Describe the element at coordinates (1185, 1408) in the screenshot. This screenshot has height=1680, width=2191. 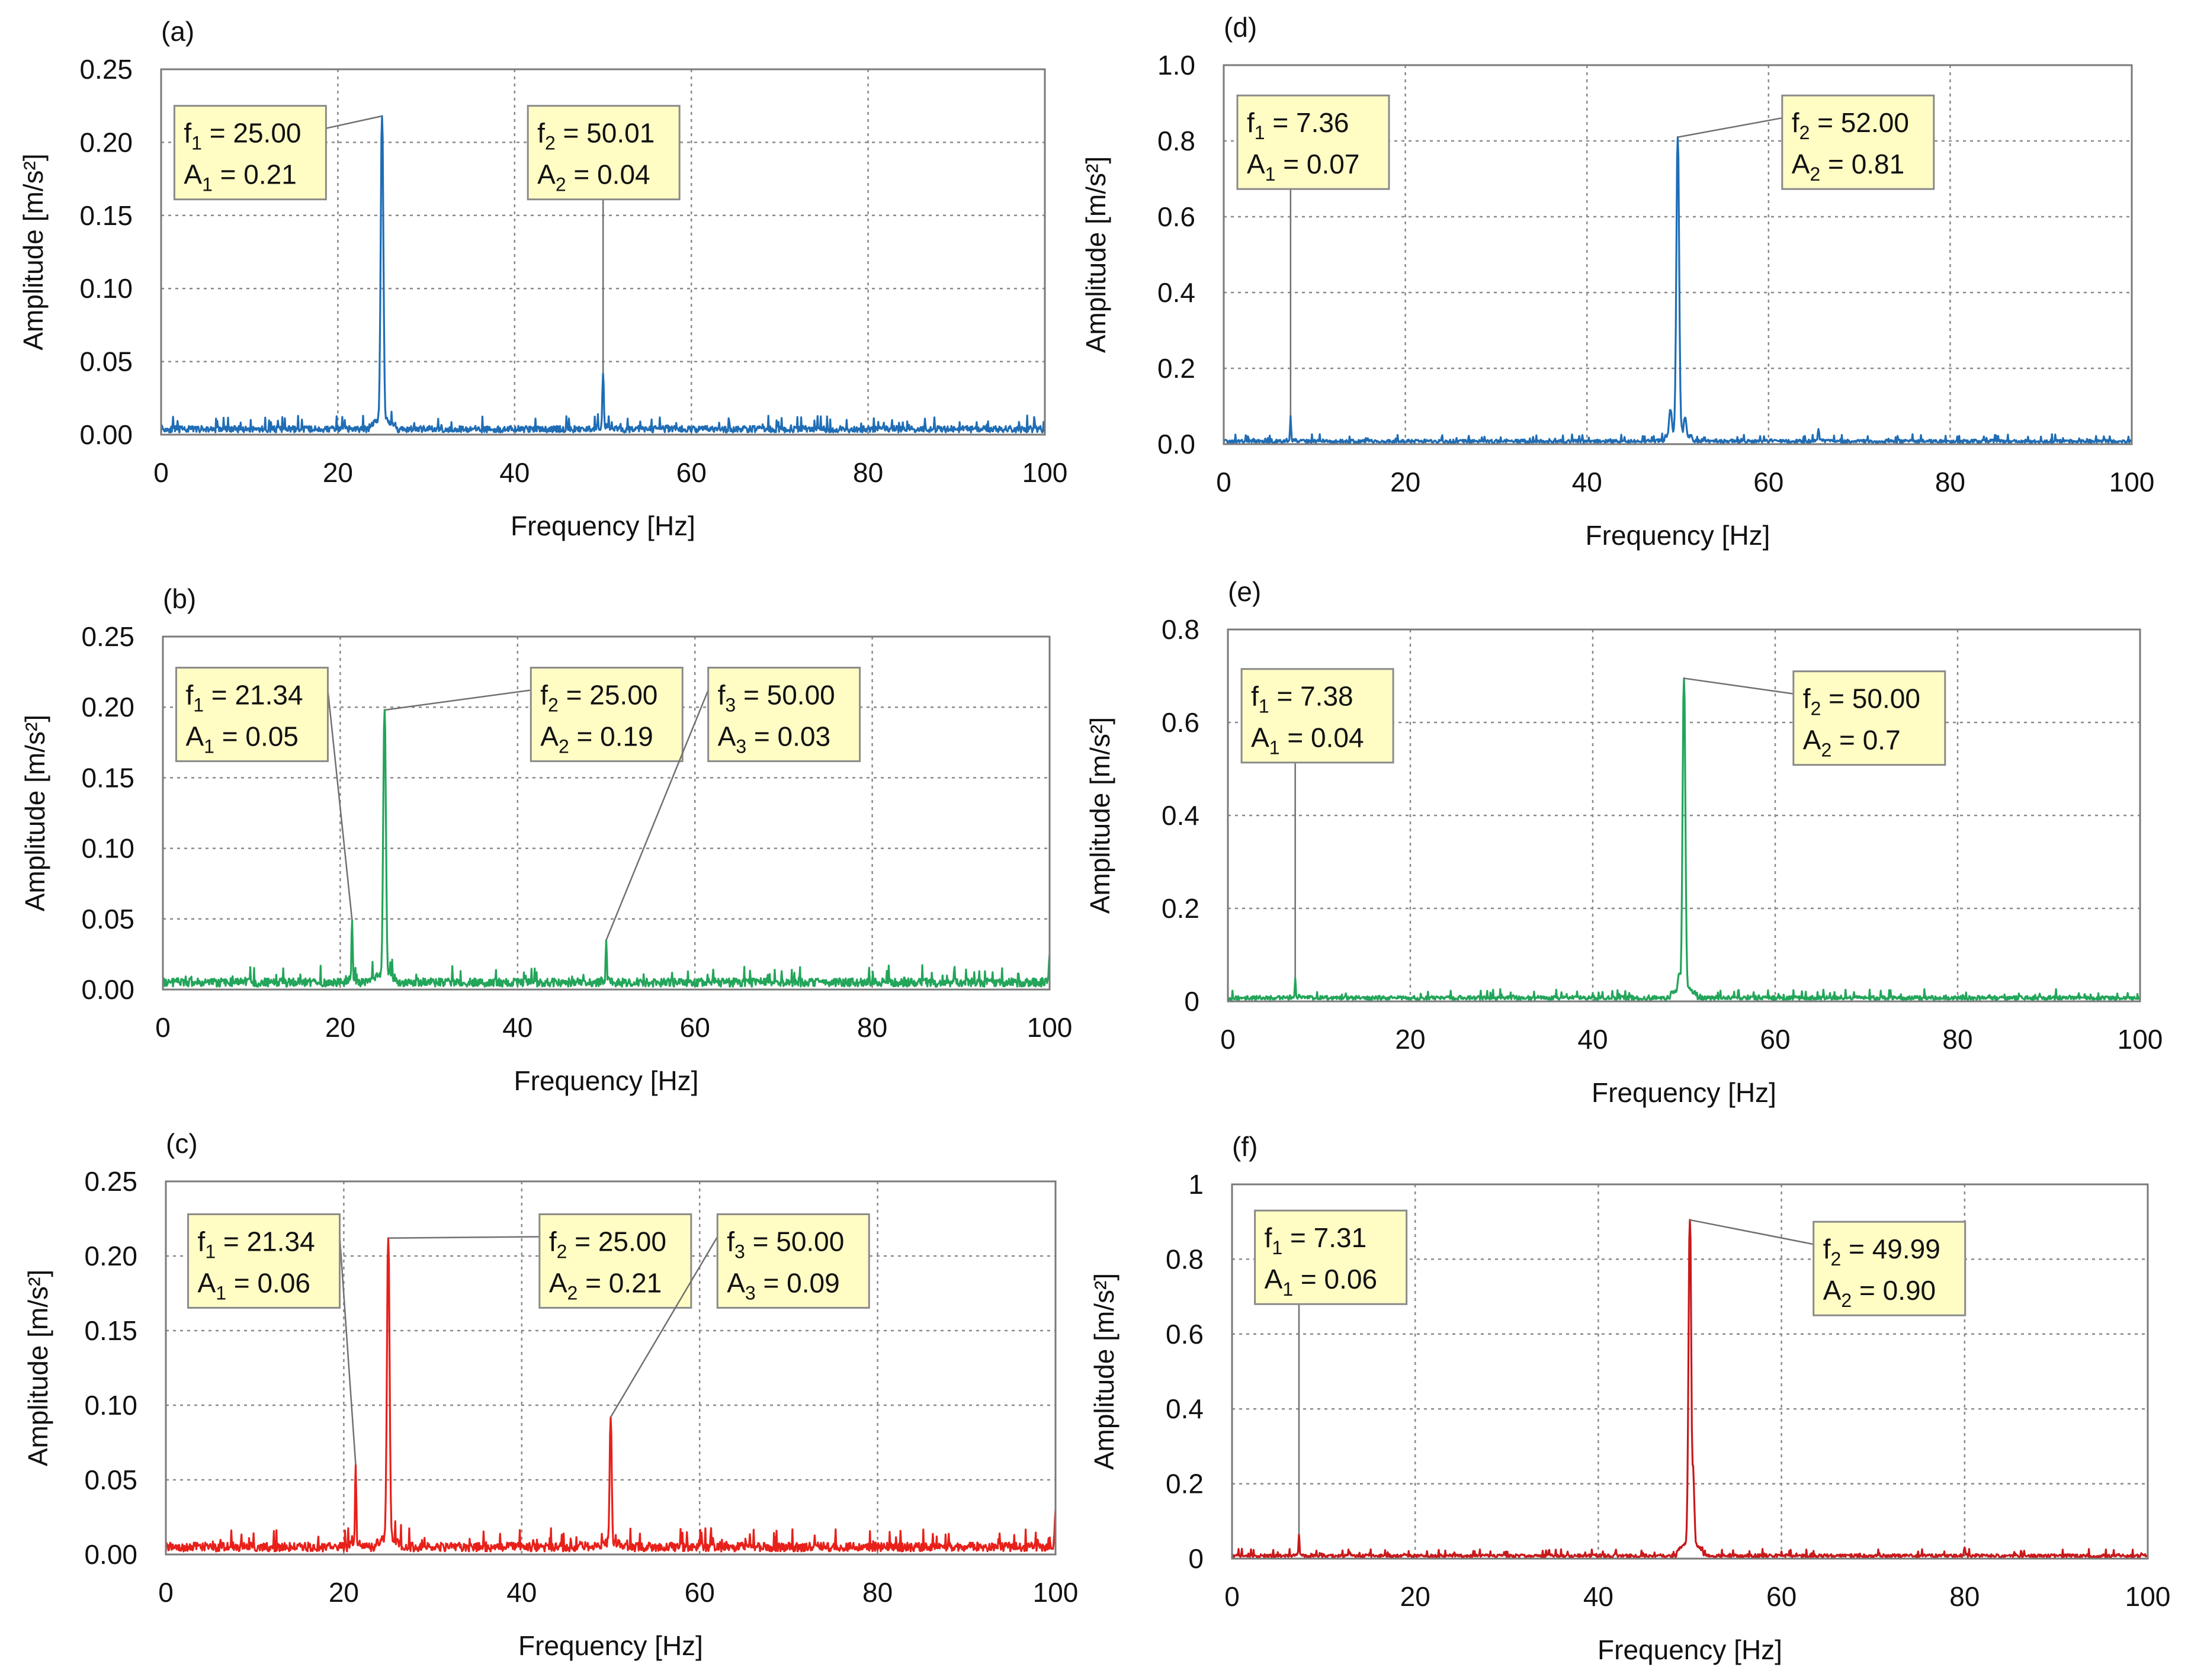
I see `y-tick-label: 0.4` at that location.